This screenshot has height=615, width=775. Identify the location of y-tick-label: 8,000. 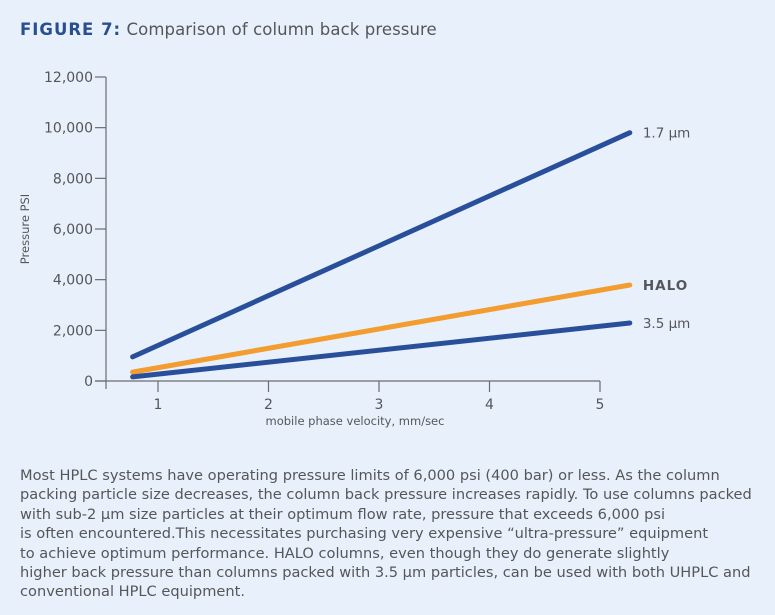
(73, 179).